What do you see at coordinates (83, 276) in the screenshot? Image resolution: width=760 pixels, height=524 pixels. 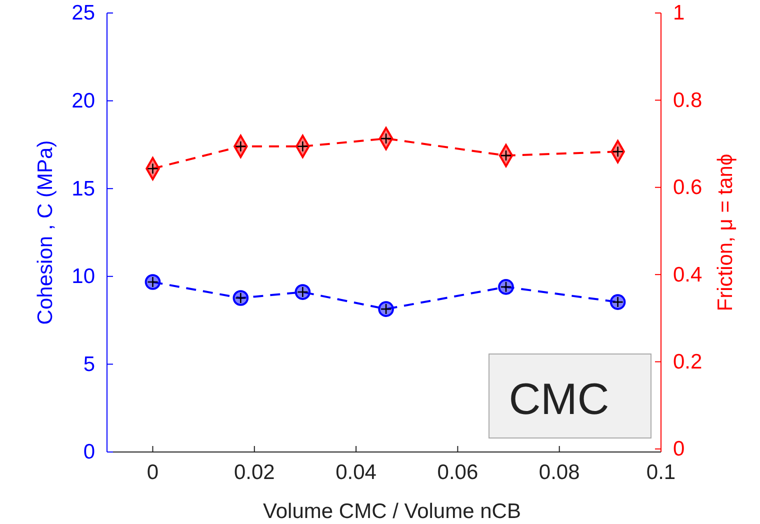 I see `y-tick-label: 10` at bounding box center [83, 276].